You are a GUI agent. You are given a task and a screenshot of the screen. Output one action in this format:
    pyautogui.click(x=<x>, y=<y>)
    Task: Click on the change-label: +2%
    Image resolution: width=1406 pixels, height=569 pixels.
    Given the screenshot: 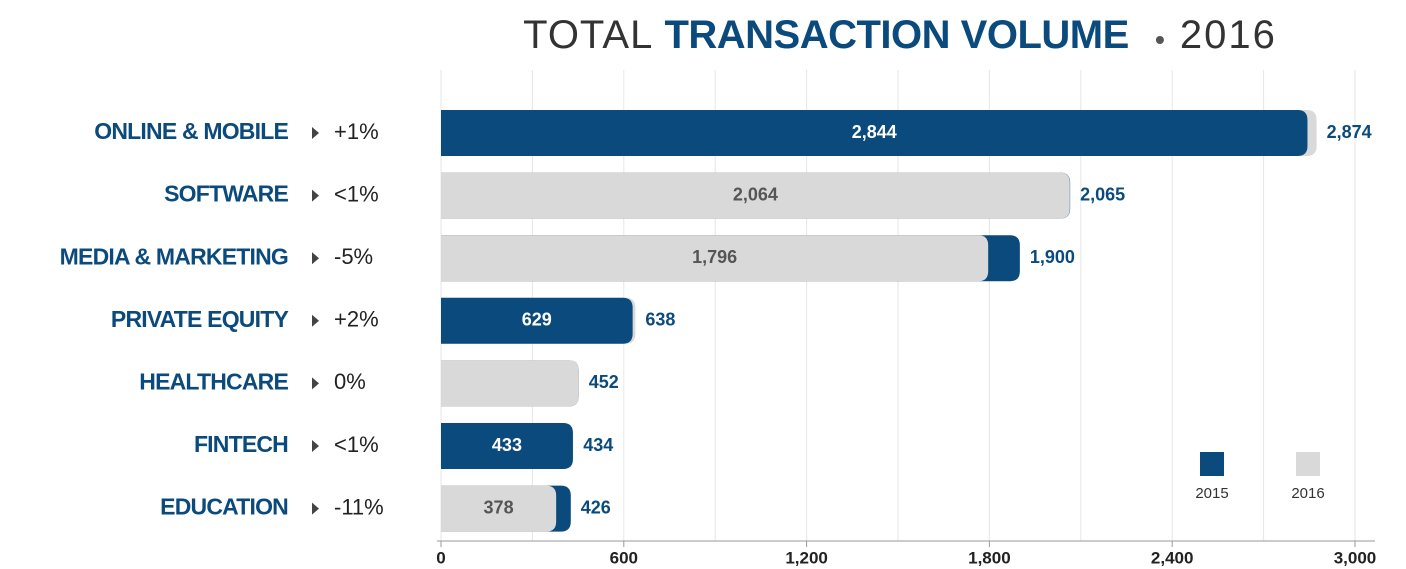 What is the action you would take?
    pyautogui.click(x=356, y=319)
    